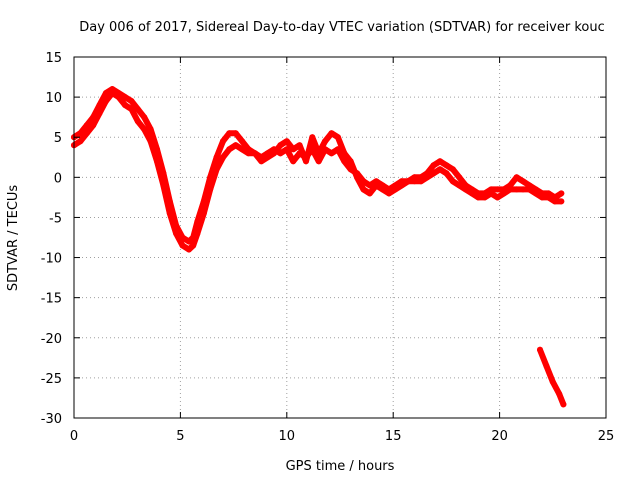  What do you see at coordinates (51, 299) in the screenshot?
I see `y-tick-label: -15` at bounding box center [51, 299].